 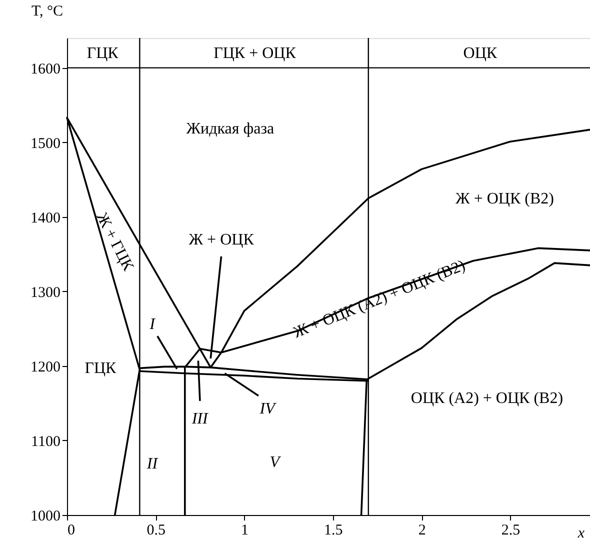 I want to click on annotation: ОЦК (A2) + ОЦК (B2), so click(x=487, y=399).